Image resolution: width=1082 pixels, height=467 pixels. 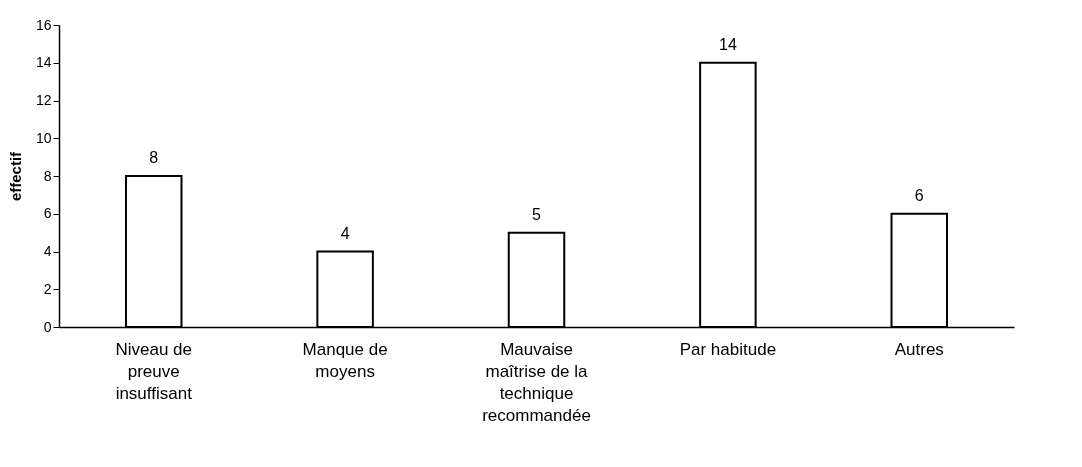 I want to click on y-tick-label: 16, so click(x=43, y=24).